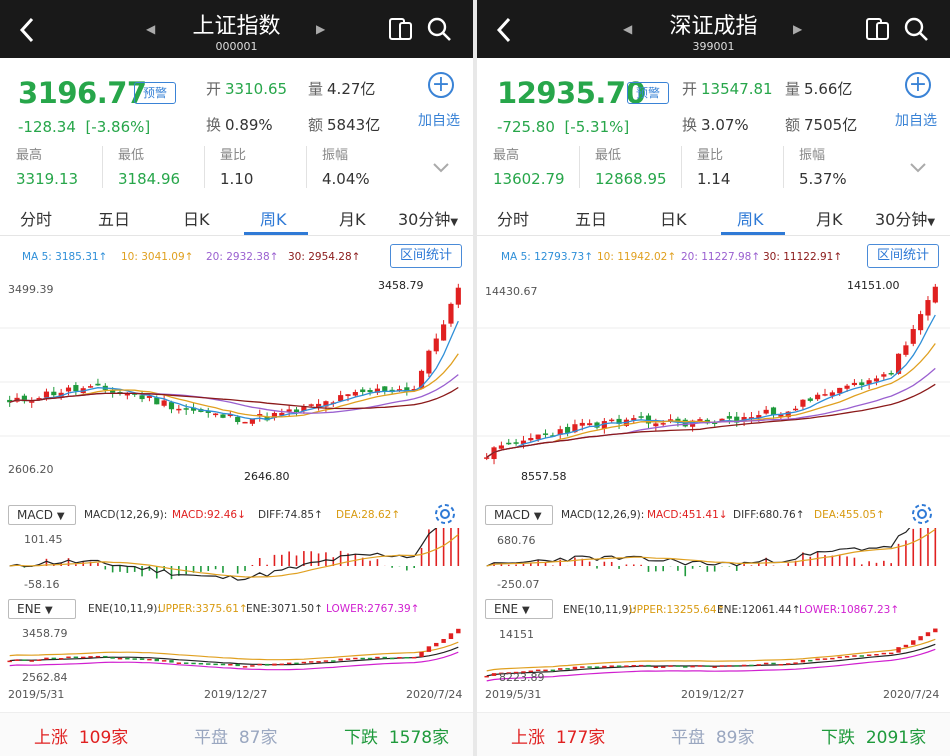  I want to click on turnover-label: 换, so click(690, 125).